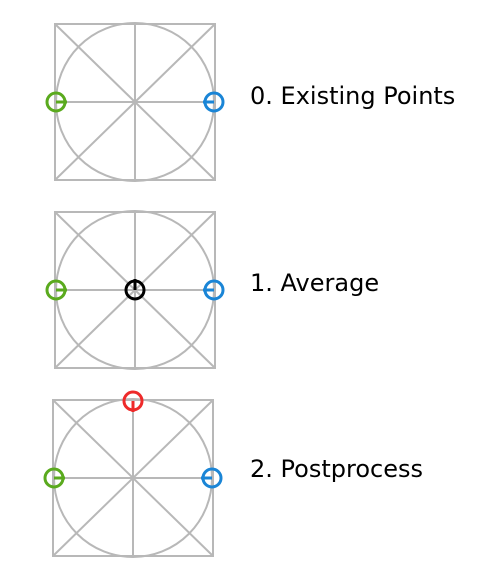 The height and width of the screenshot is (581, 500). Describe the element at coordinates (336, 469) in the screenshot. I see `step-label: 2. Postprocess` at that location.